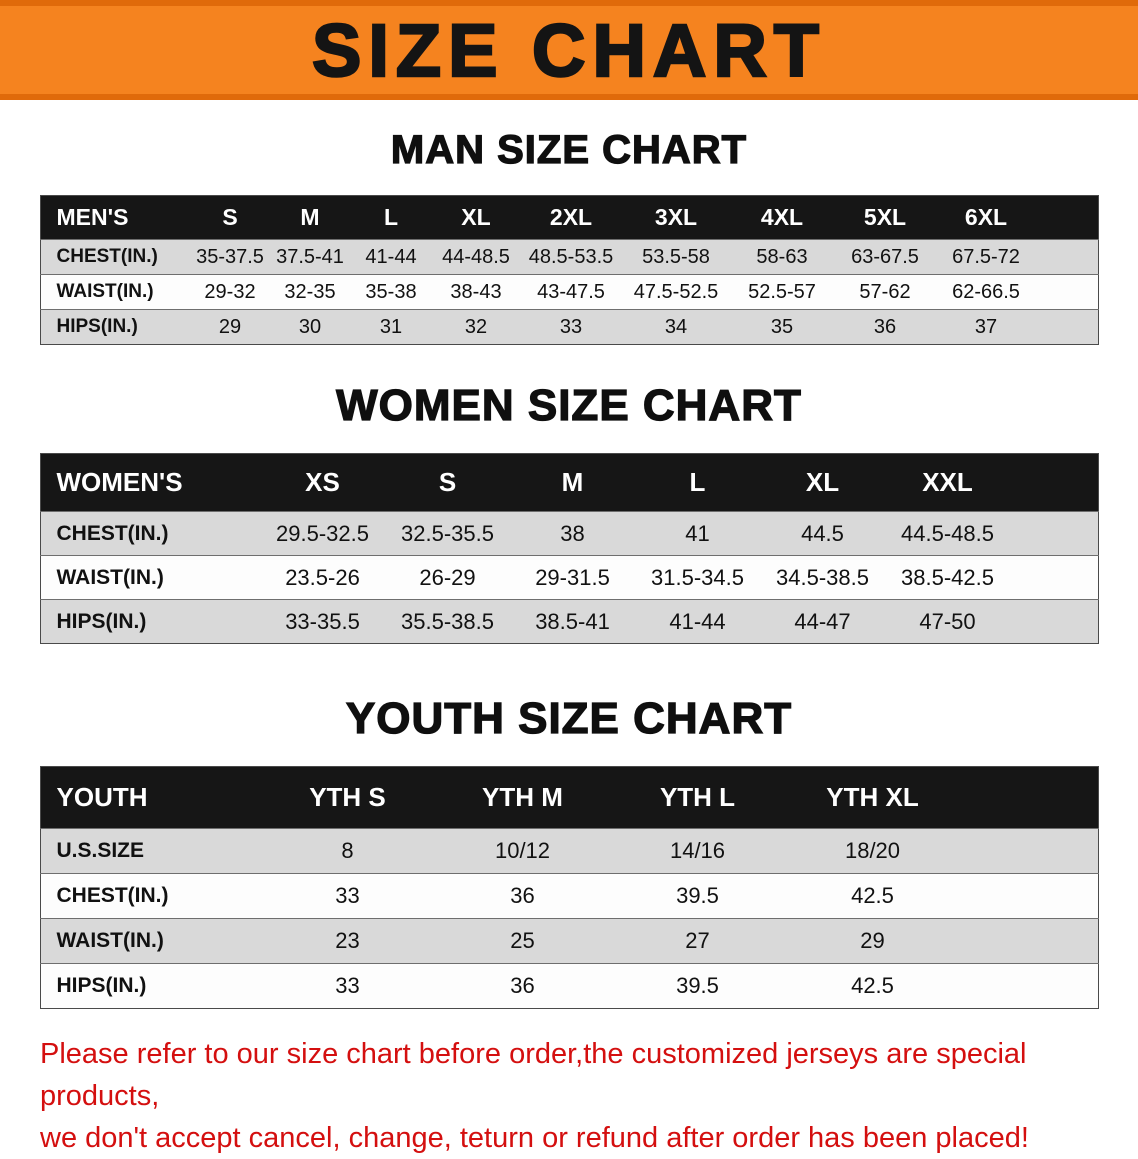 The image size is (1138, 1159). Describe the element at coordinates (347, 941) in the screenshot. I see `size-value-cell: 23` at that location.